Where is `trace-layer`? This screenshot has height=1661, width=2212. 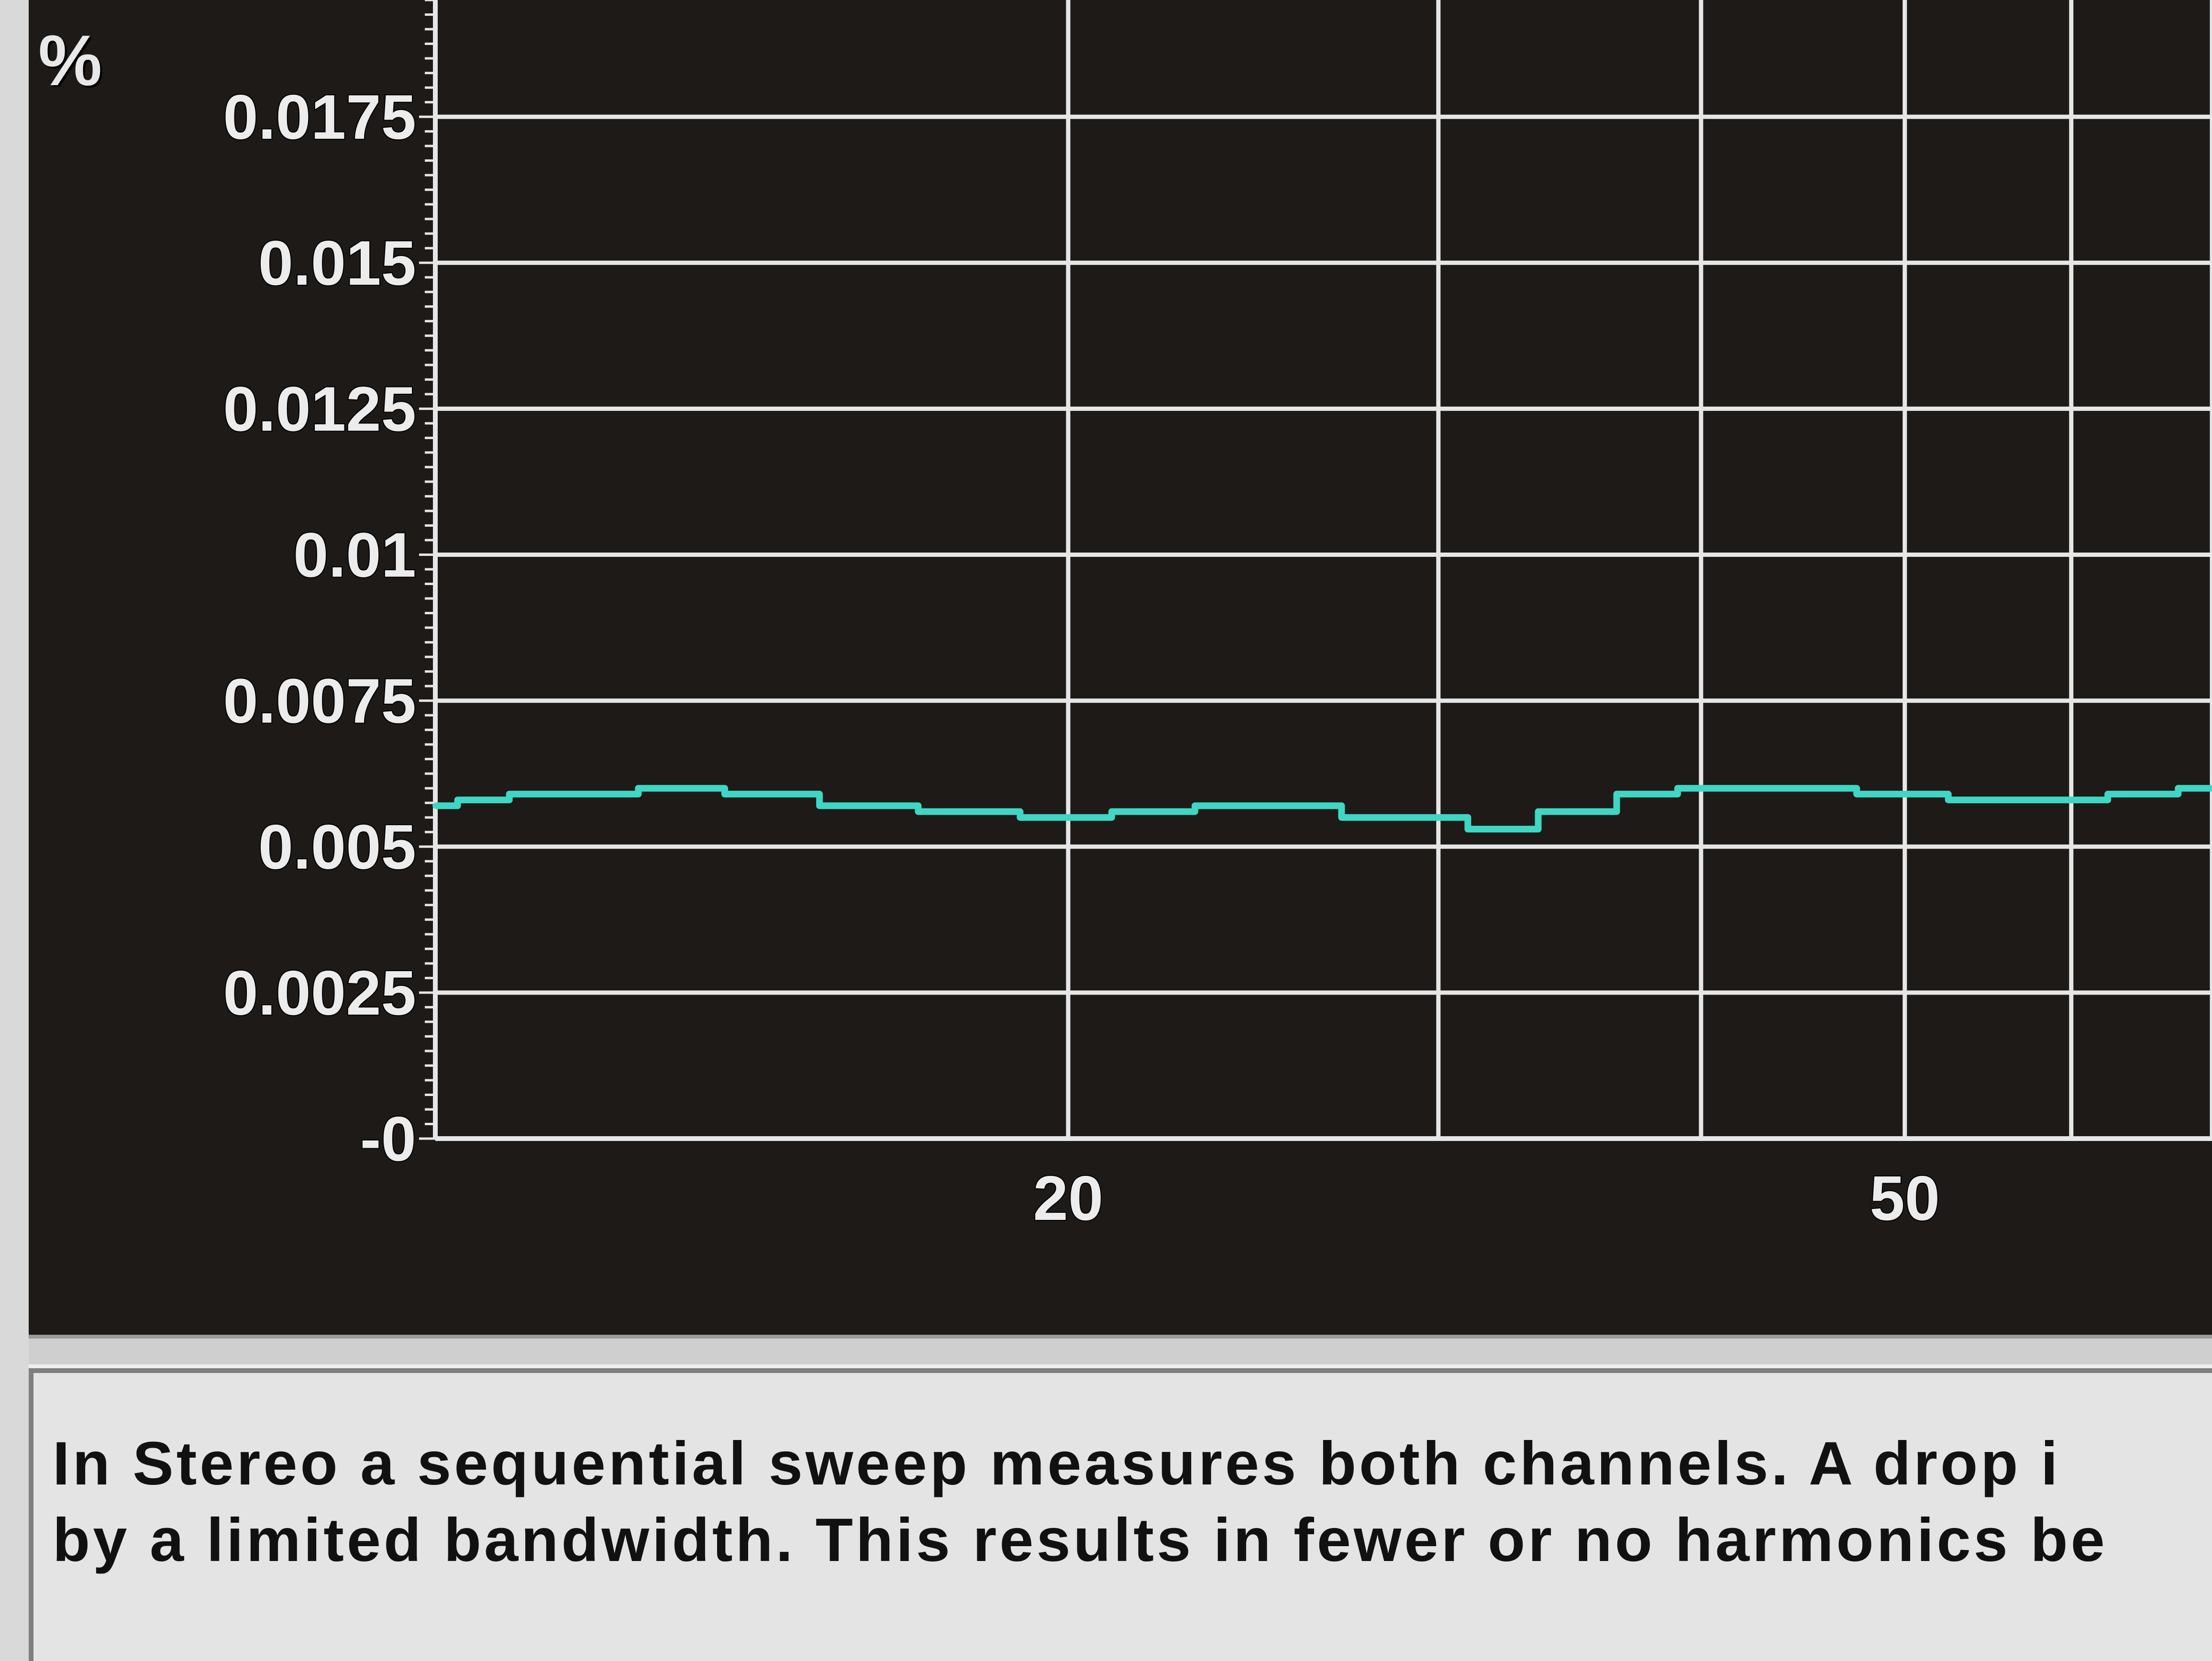
trace-layer is located at coordinates (1322, 809).